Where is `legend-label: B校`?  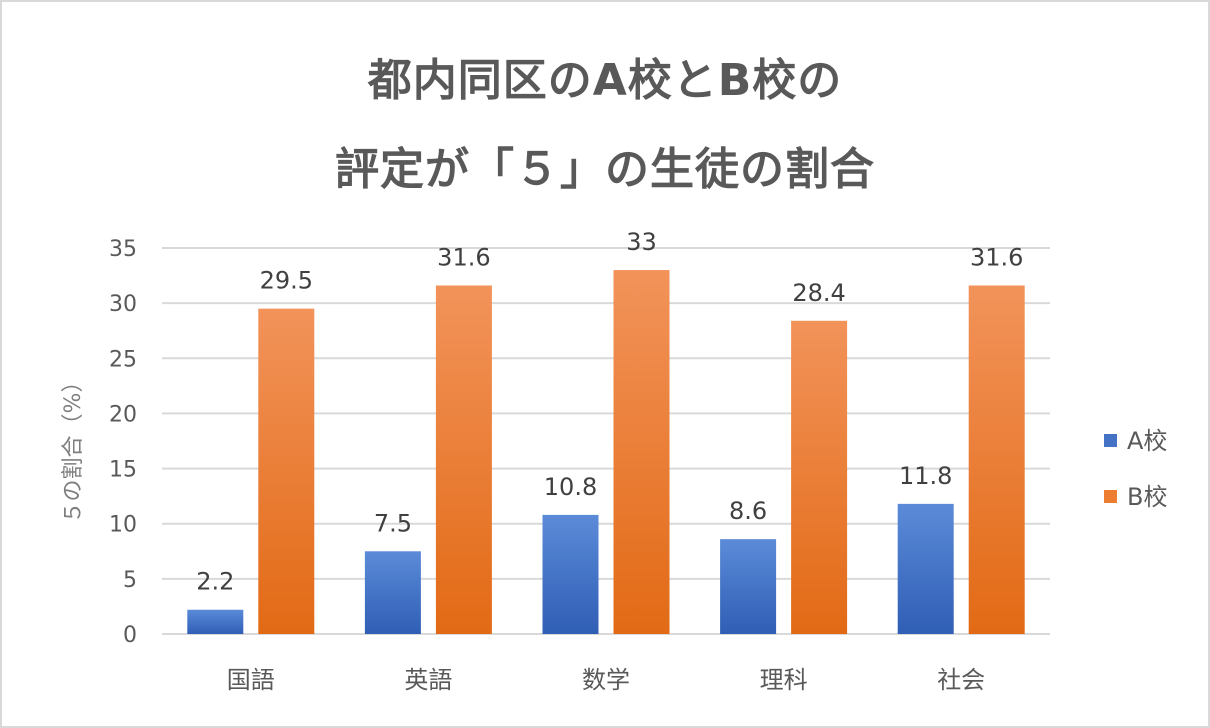 legend-label: B校 is located at coordinates (1147, 497).